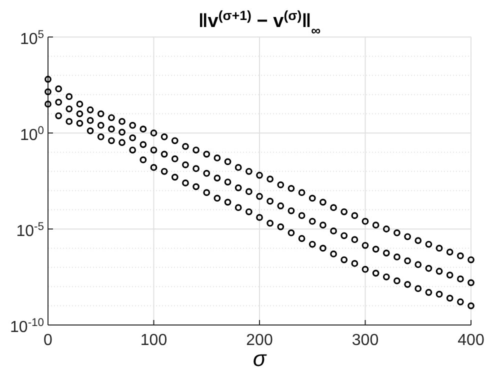 This screenshot has height=380, width=498. Describe the element at coordinates (471, 340) in the screenshot. I see `x-tick-label: 400` at that location.